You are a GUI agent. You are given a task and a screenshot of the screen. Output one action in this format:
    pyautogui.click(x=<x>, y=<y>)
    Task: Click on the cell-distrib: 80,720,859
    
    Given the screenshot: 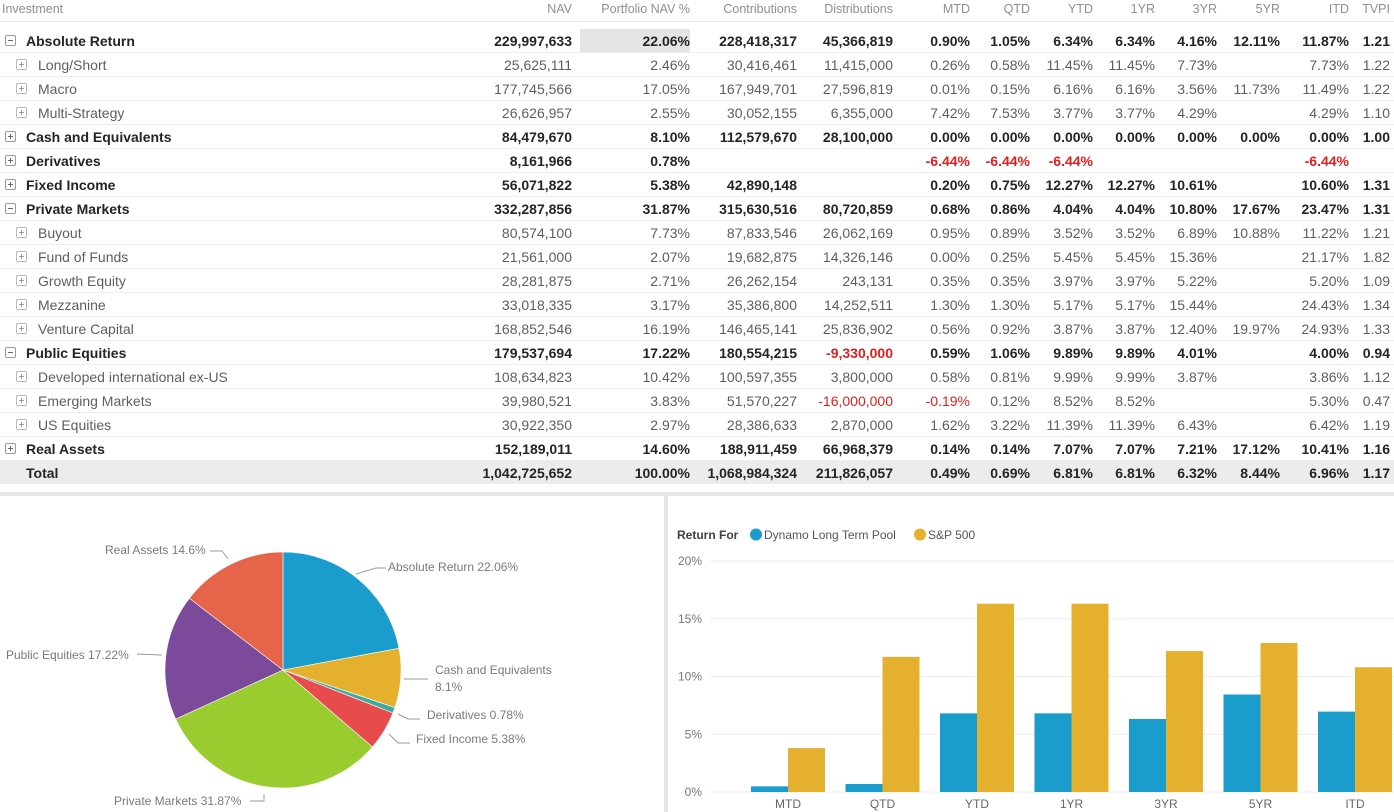 What is the action you would take?
    pyautogui.click(x=857, y=209)
    